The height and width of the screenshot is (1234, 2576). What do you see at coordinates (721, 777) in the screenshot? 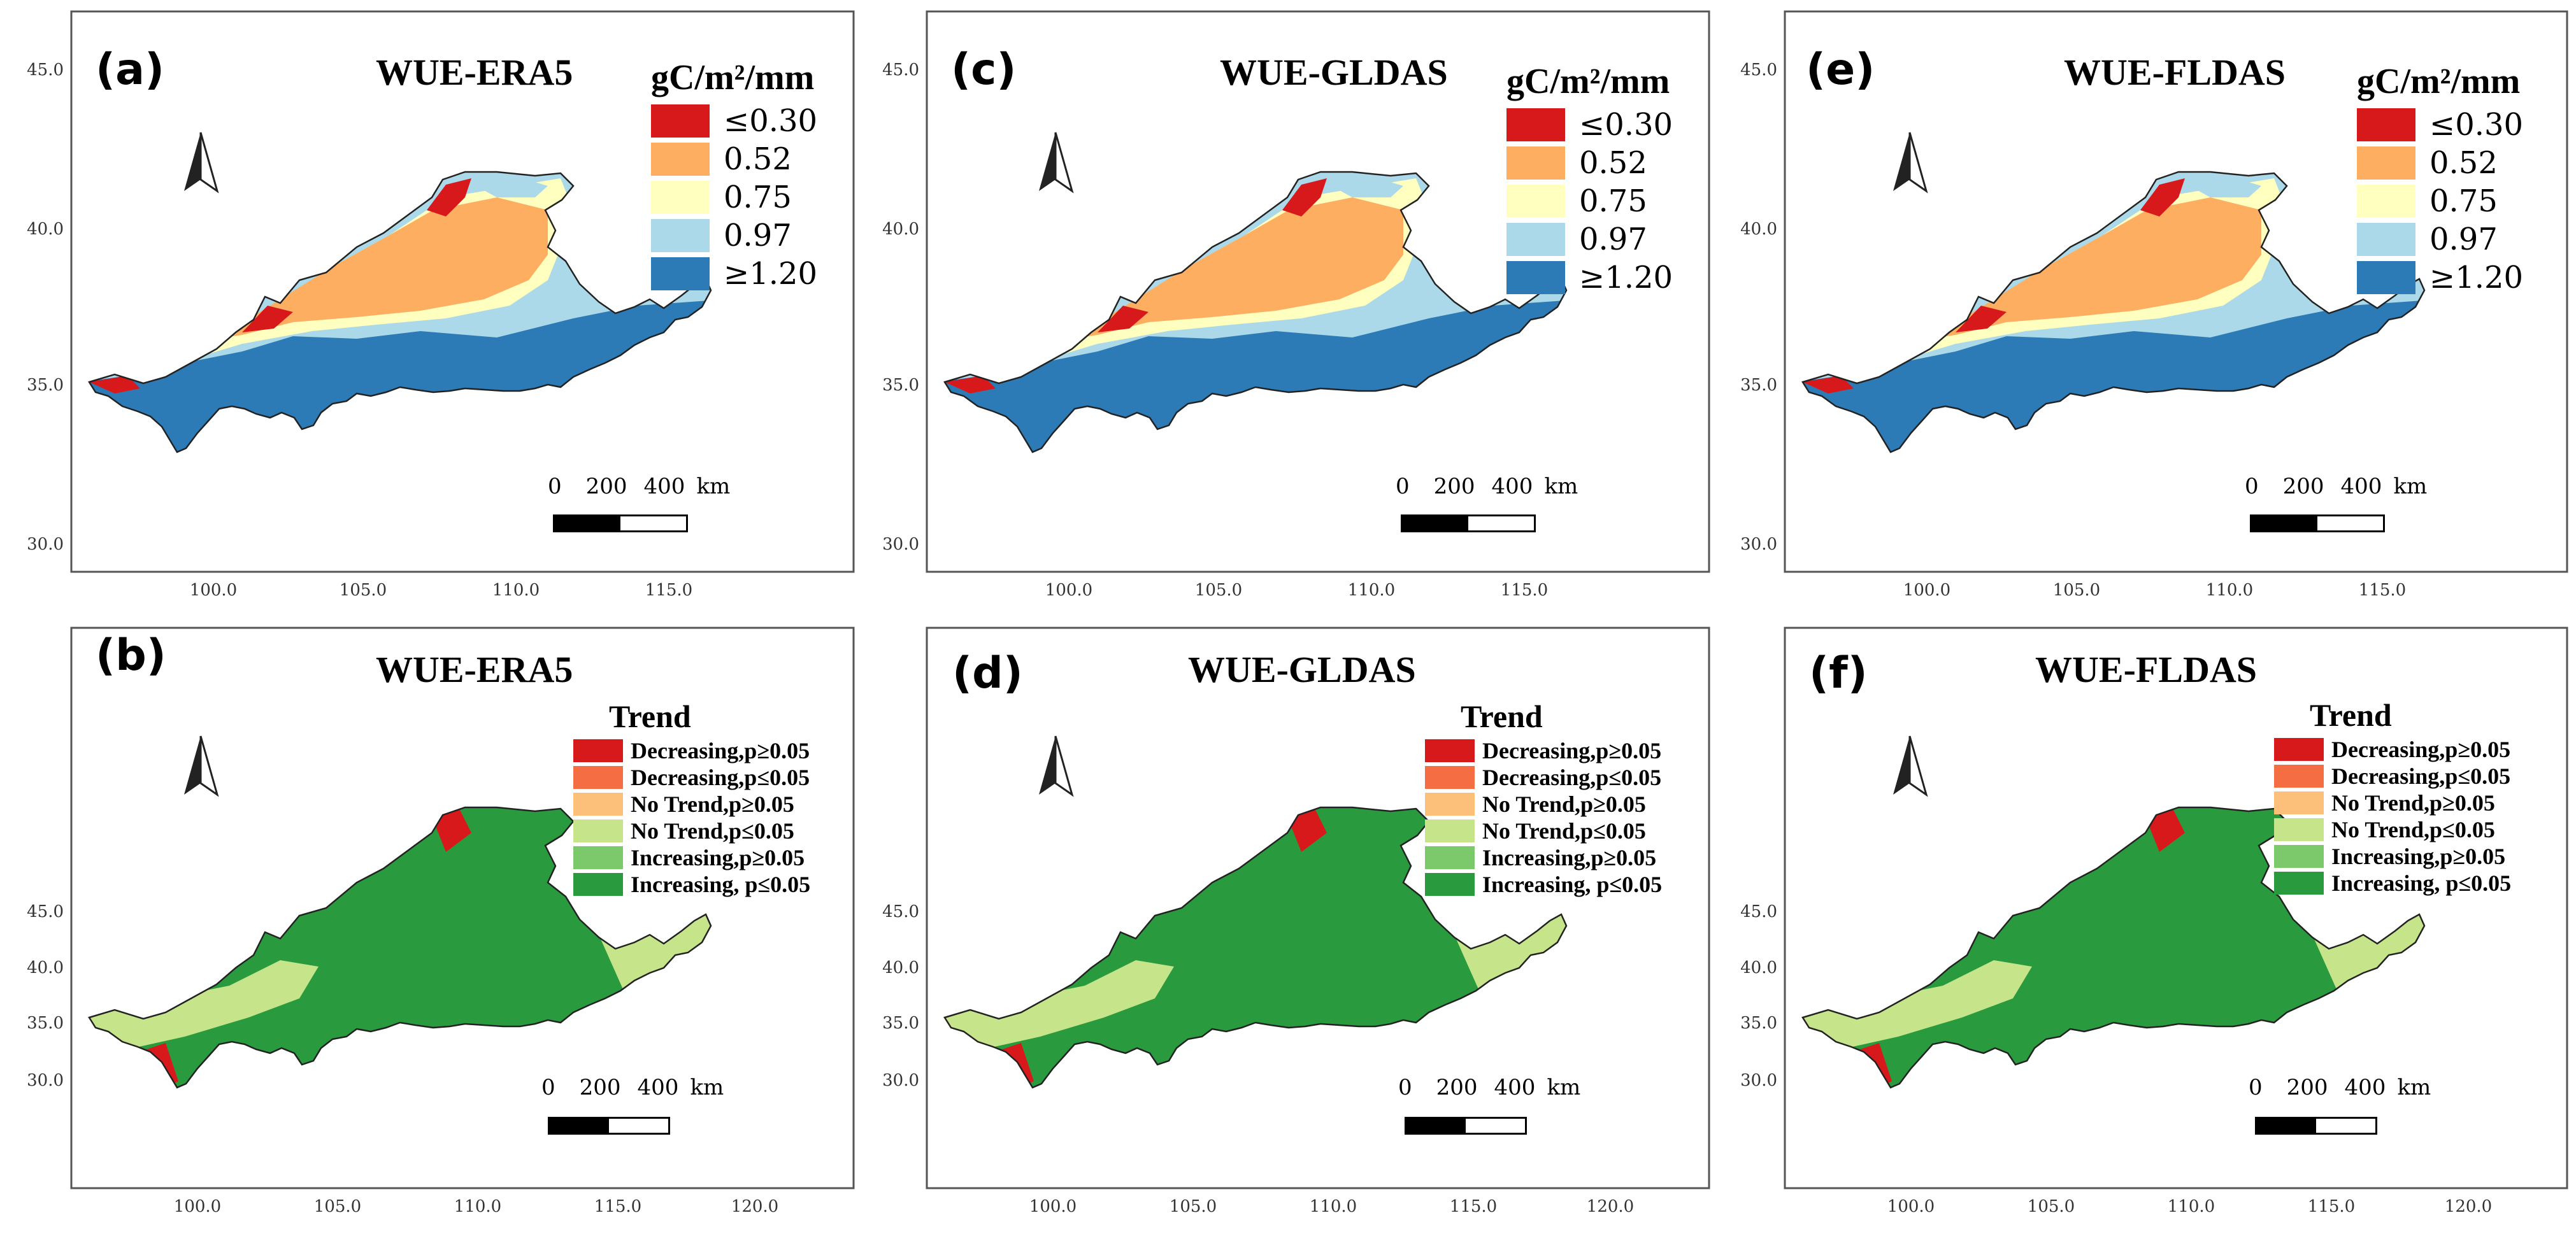
I see `legend-label: Decreasing,p≤0.05` at bounding box center [721, 777].